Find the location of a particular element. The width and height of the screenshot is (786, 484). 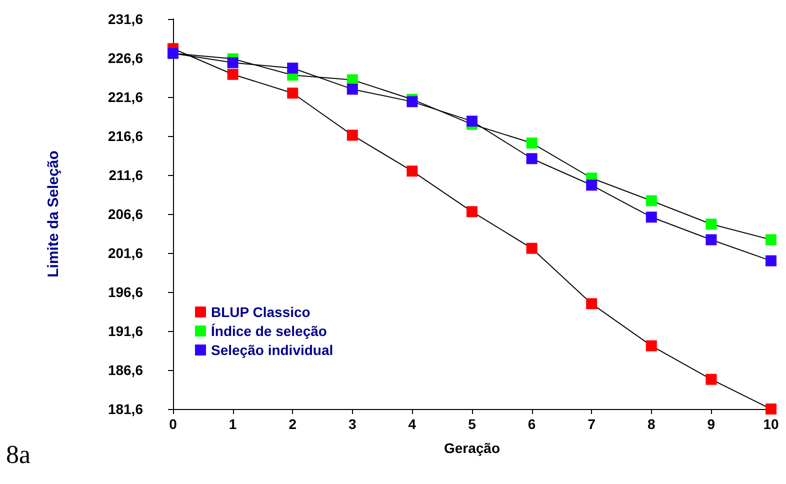

legend-label: BLUP Classico is located at coordinates (260, 312).